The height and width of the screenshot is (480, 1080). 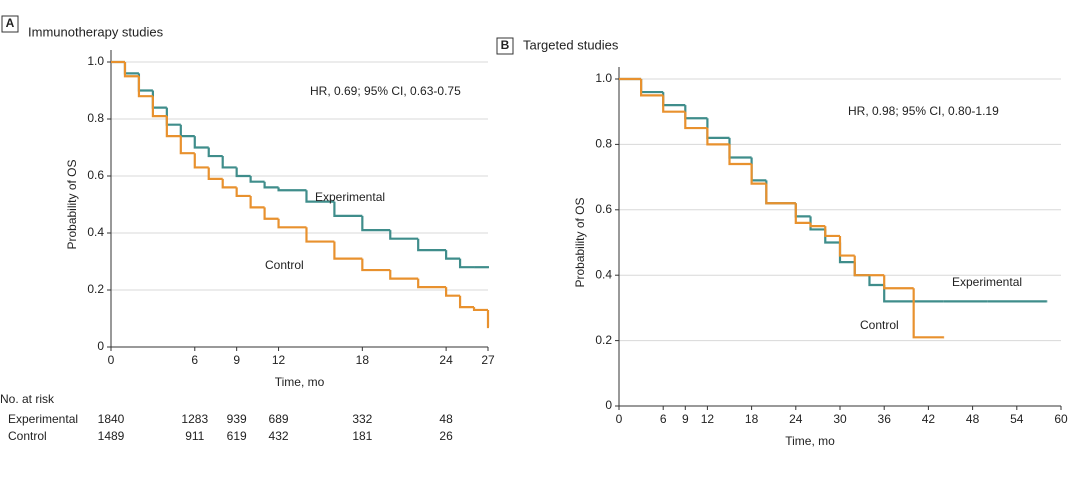 What do you see at coordinates (96, 31) in the screenshot?
I see `panel-title: Immunotherapy studies` at bounding box center [96, 31].